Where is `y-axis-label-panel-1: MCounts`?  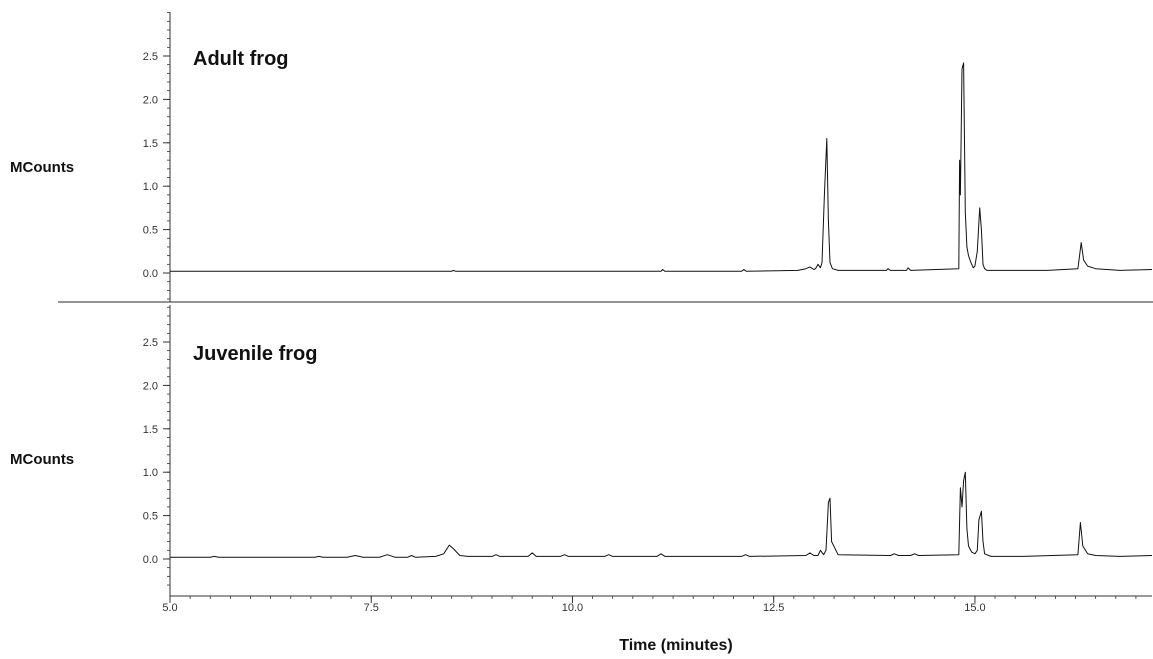 y-axis-label-panel-1: MCounts is located at coordinates (42, 167).